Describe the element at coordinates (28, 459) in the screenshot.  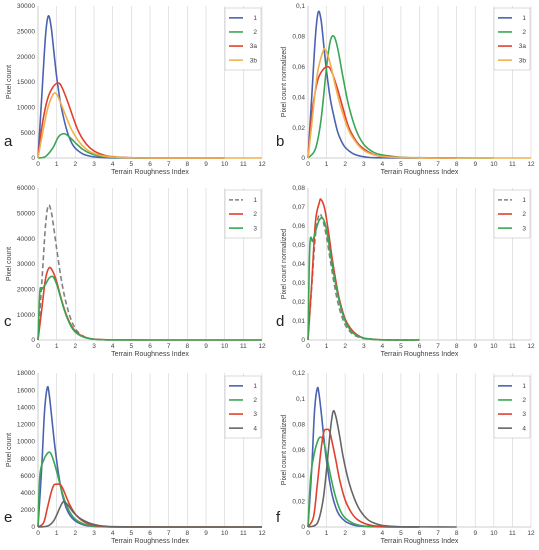
I see `y-tick-label: 8000` at that location.